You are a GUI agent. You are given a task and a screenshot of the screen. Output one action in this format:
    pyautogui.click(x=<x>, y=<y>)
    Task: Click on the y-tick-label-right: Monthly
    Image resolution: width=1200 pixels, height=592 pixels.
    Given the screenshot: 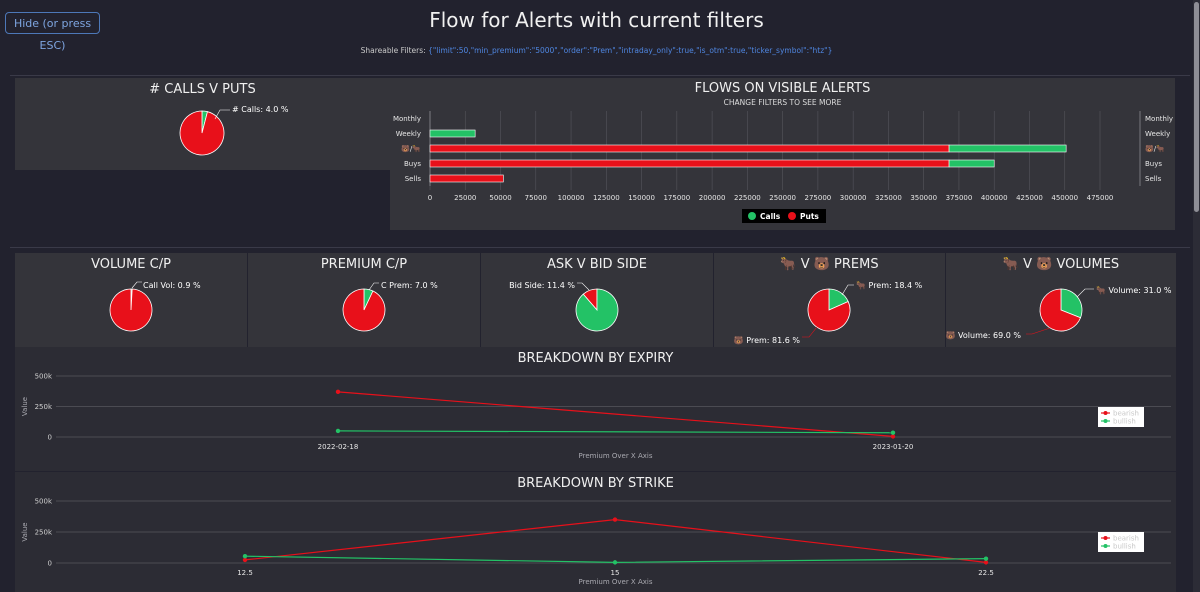 What is the action you would take?
    pyautogui.click(x=1159, y=119)
    